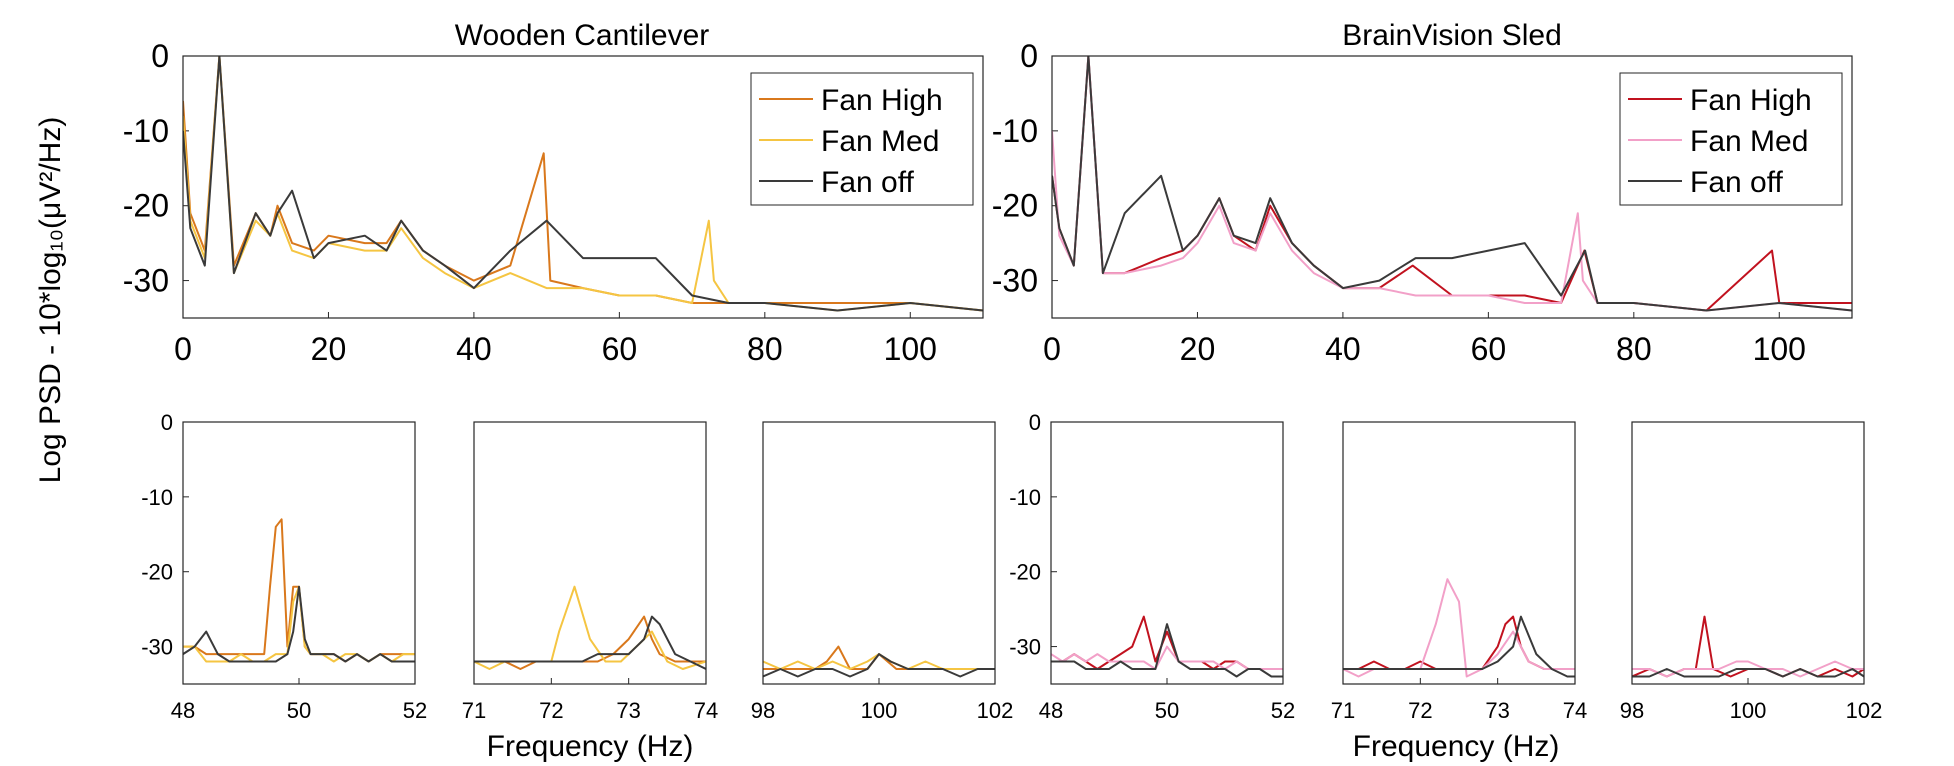 The image size is (1954, 766). Describe the element at coordinates (50, 300) in the screenshot. I see `y-axis-label: Log PSD - 10*log₁₀(μV²/Hz)` at that location.